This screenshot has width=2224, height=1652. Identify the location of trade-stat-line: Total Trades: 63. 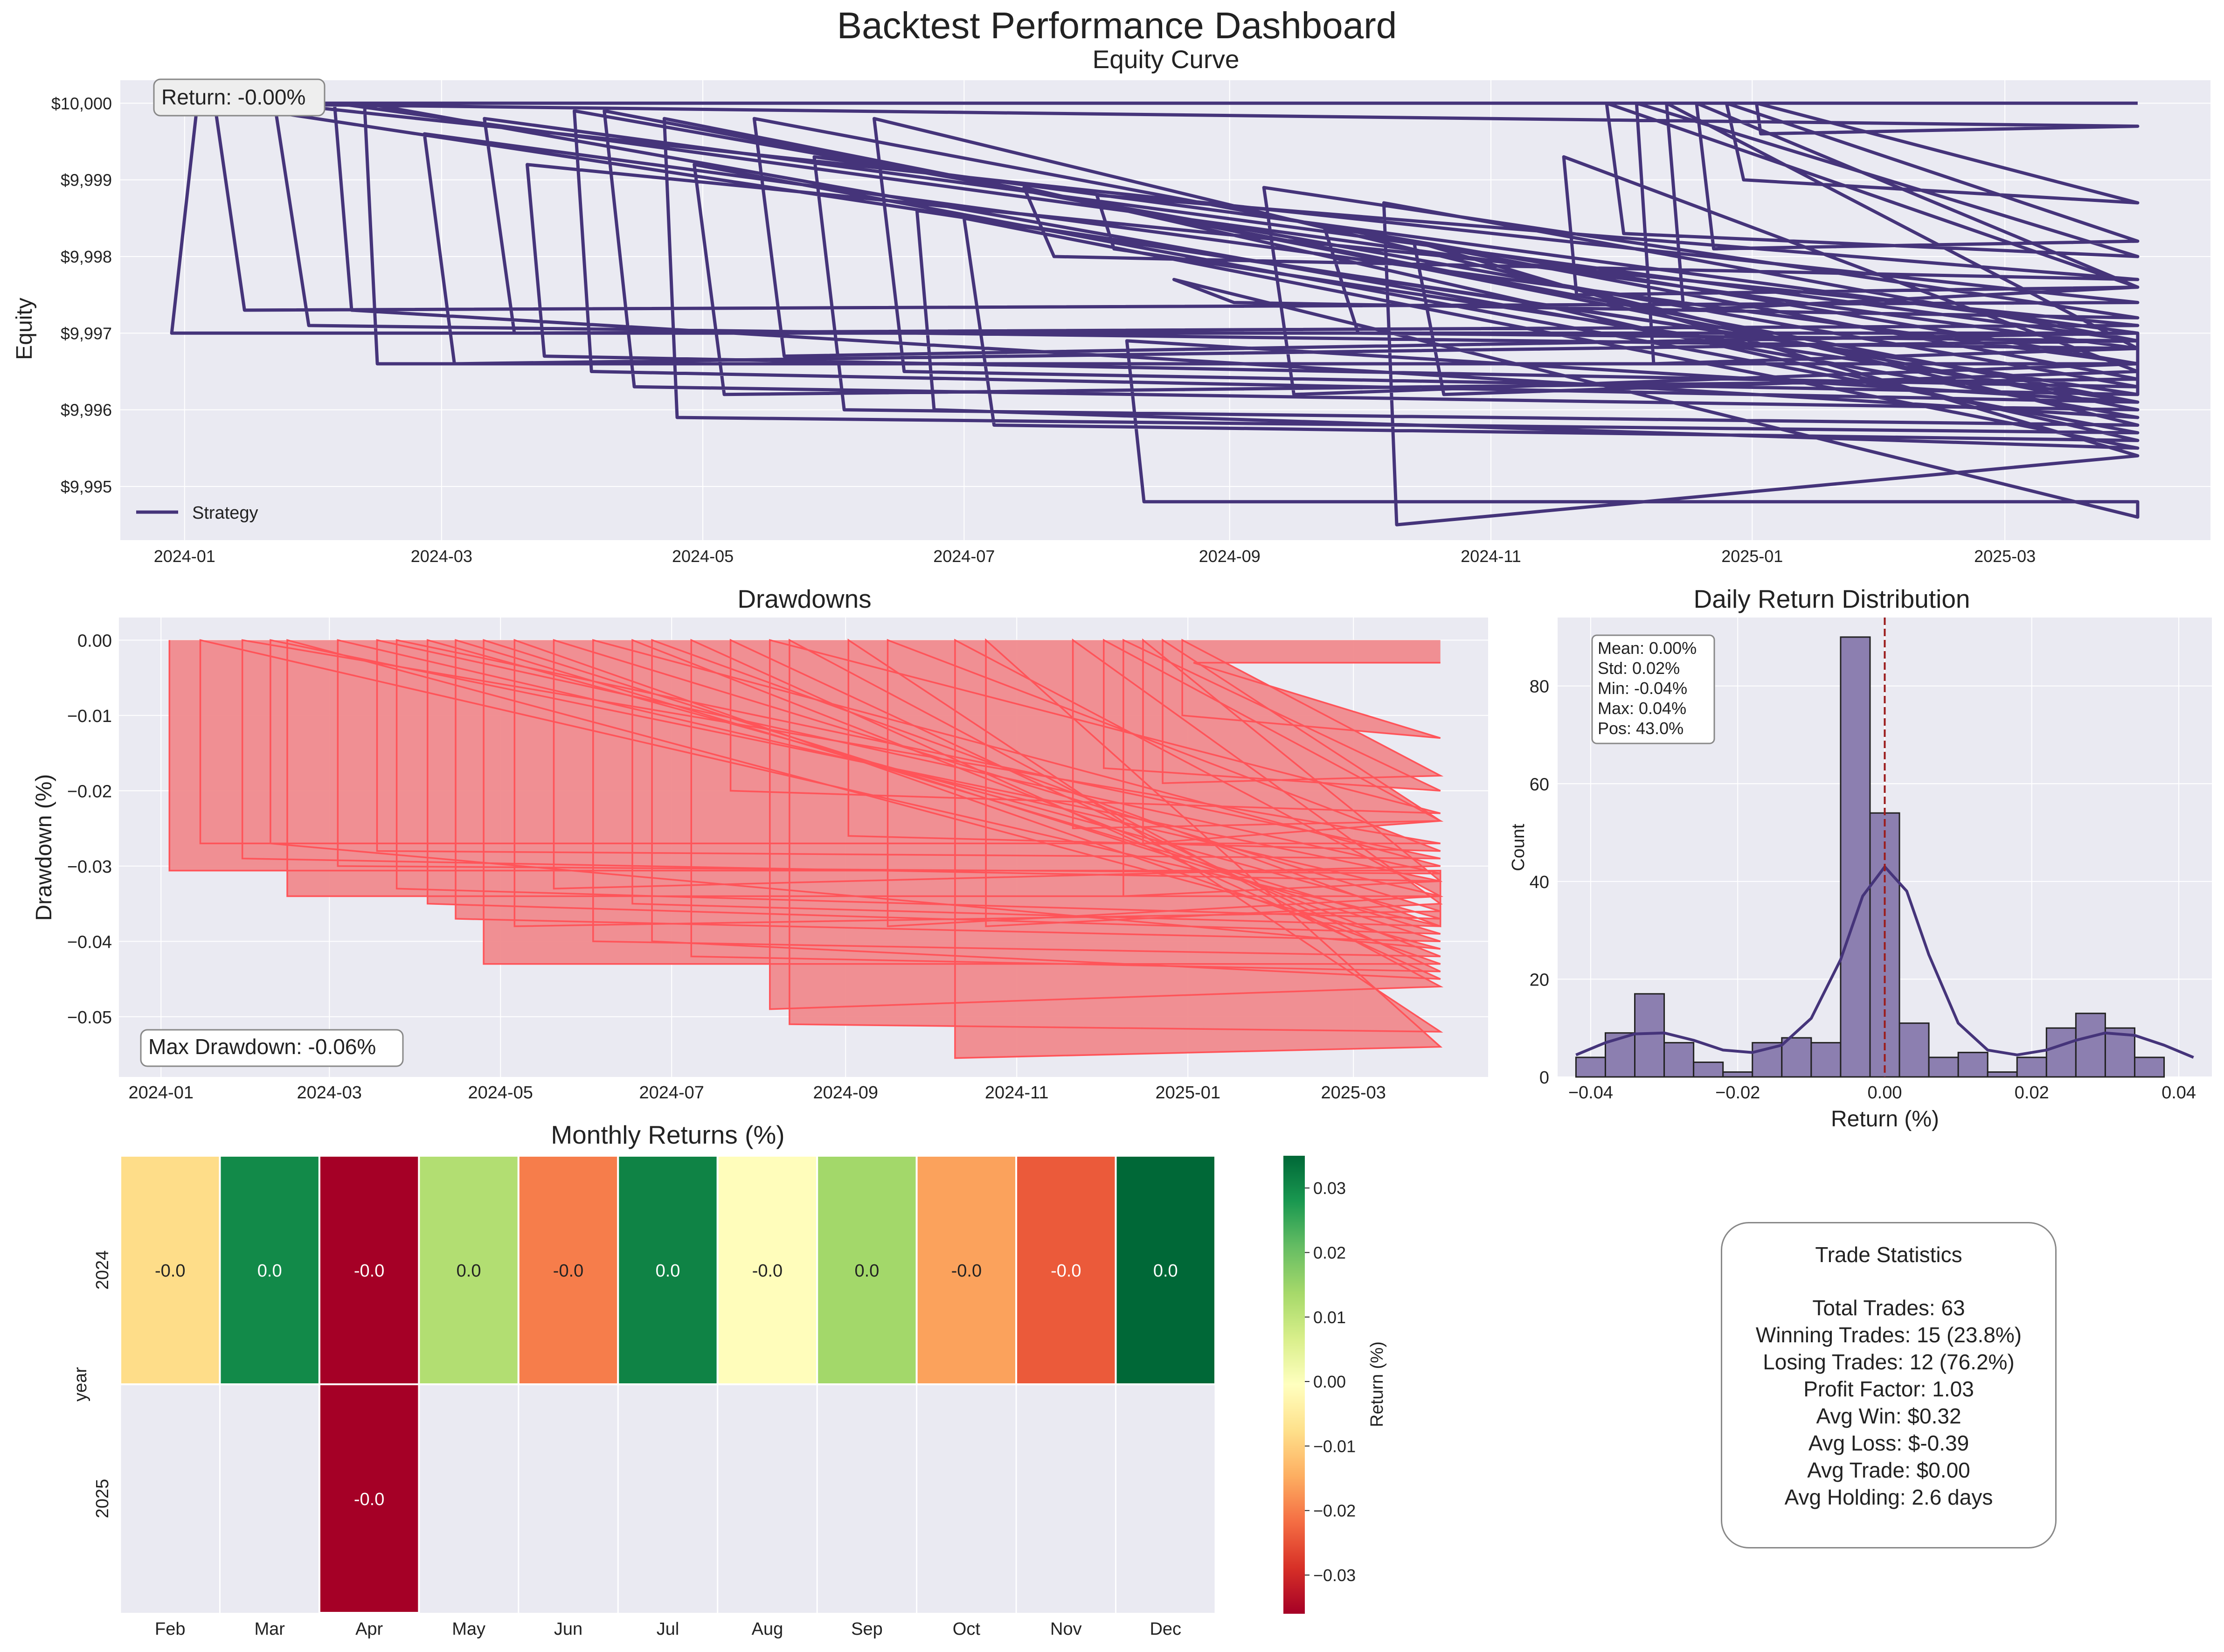
(1888, 1308).